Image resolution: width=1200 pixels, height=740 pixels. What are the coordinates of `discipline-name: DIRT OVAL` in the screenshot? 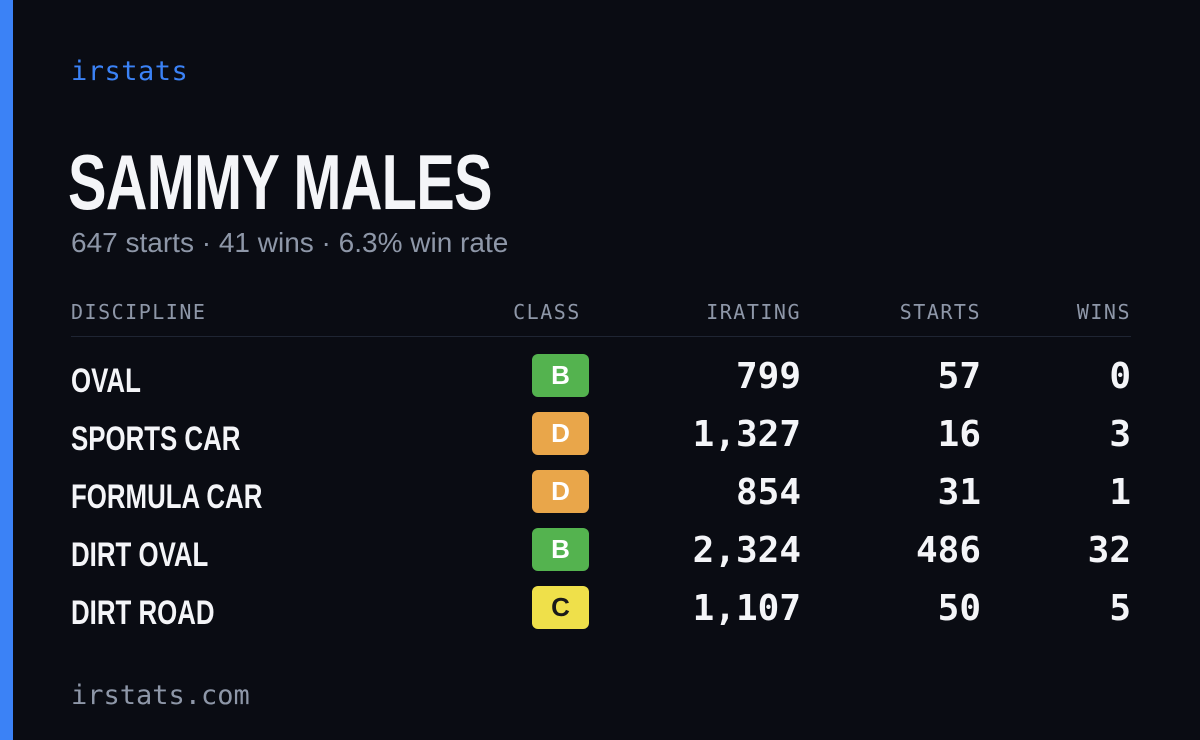 It's located at (140, 555).